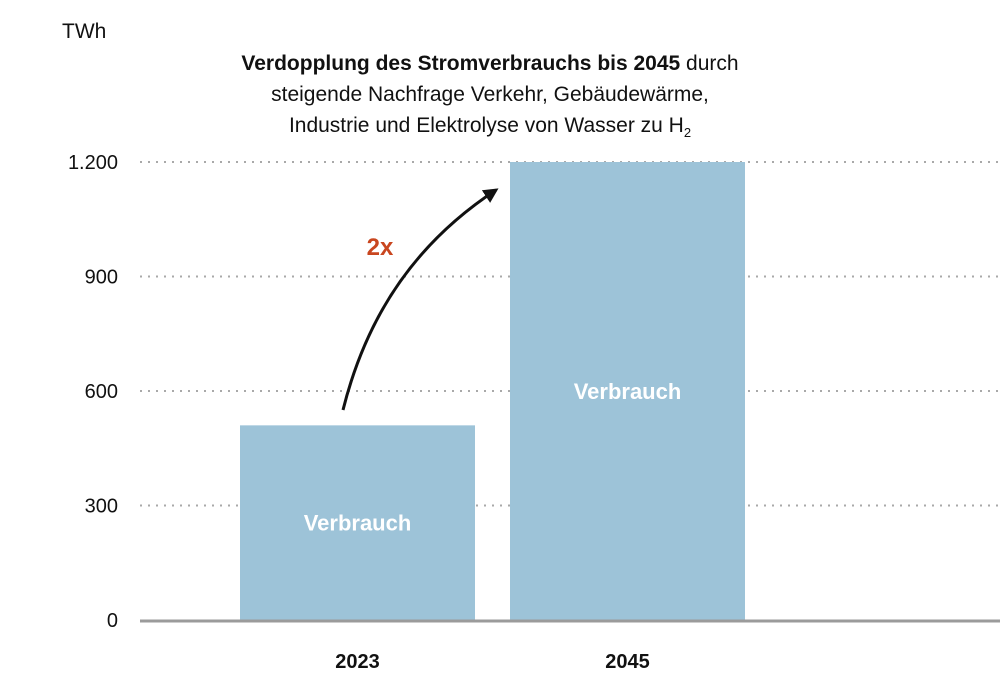  Describe the element at coordinates (84, 31) in the screenshot. I see `y-axis-unit: TWh` at that location.